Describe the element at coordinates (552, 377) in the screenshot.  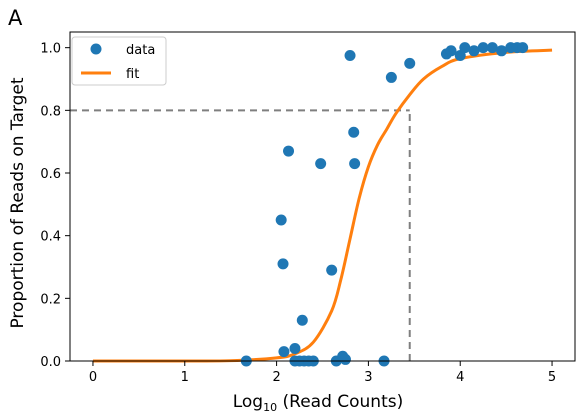
I see `x-tick-label: 5` at that location.